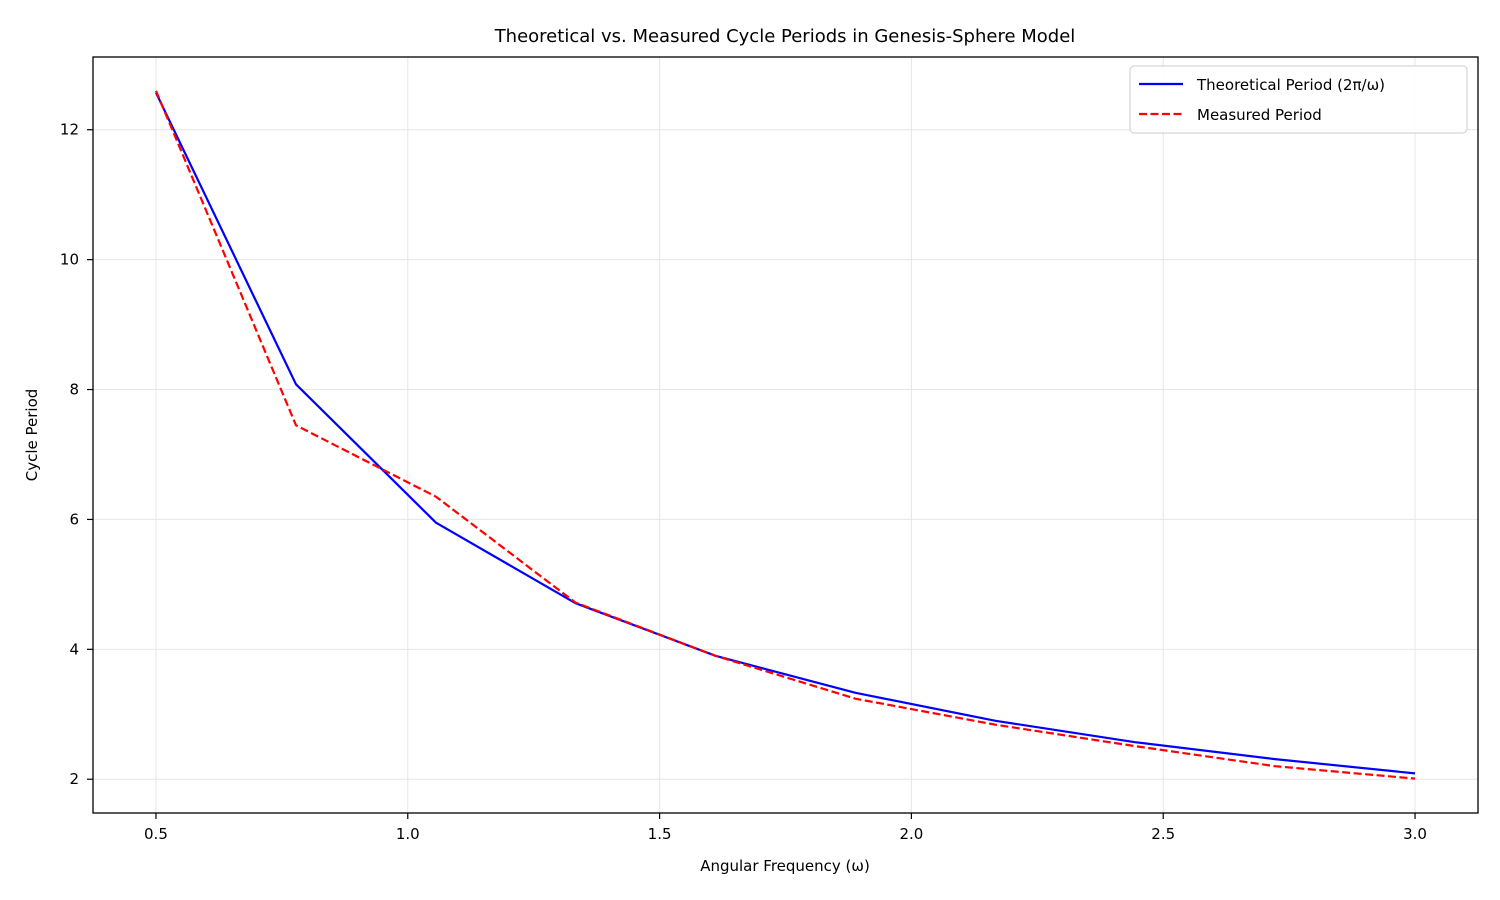  I want to click on y-tick-label: 12, so click(69, 130).